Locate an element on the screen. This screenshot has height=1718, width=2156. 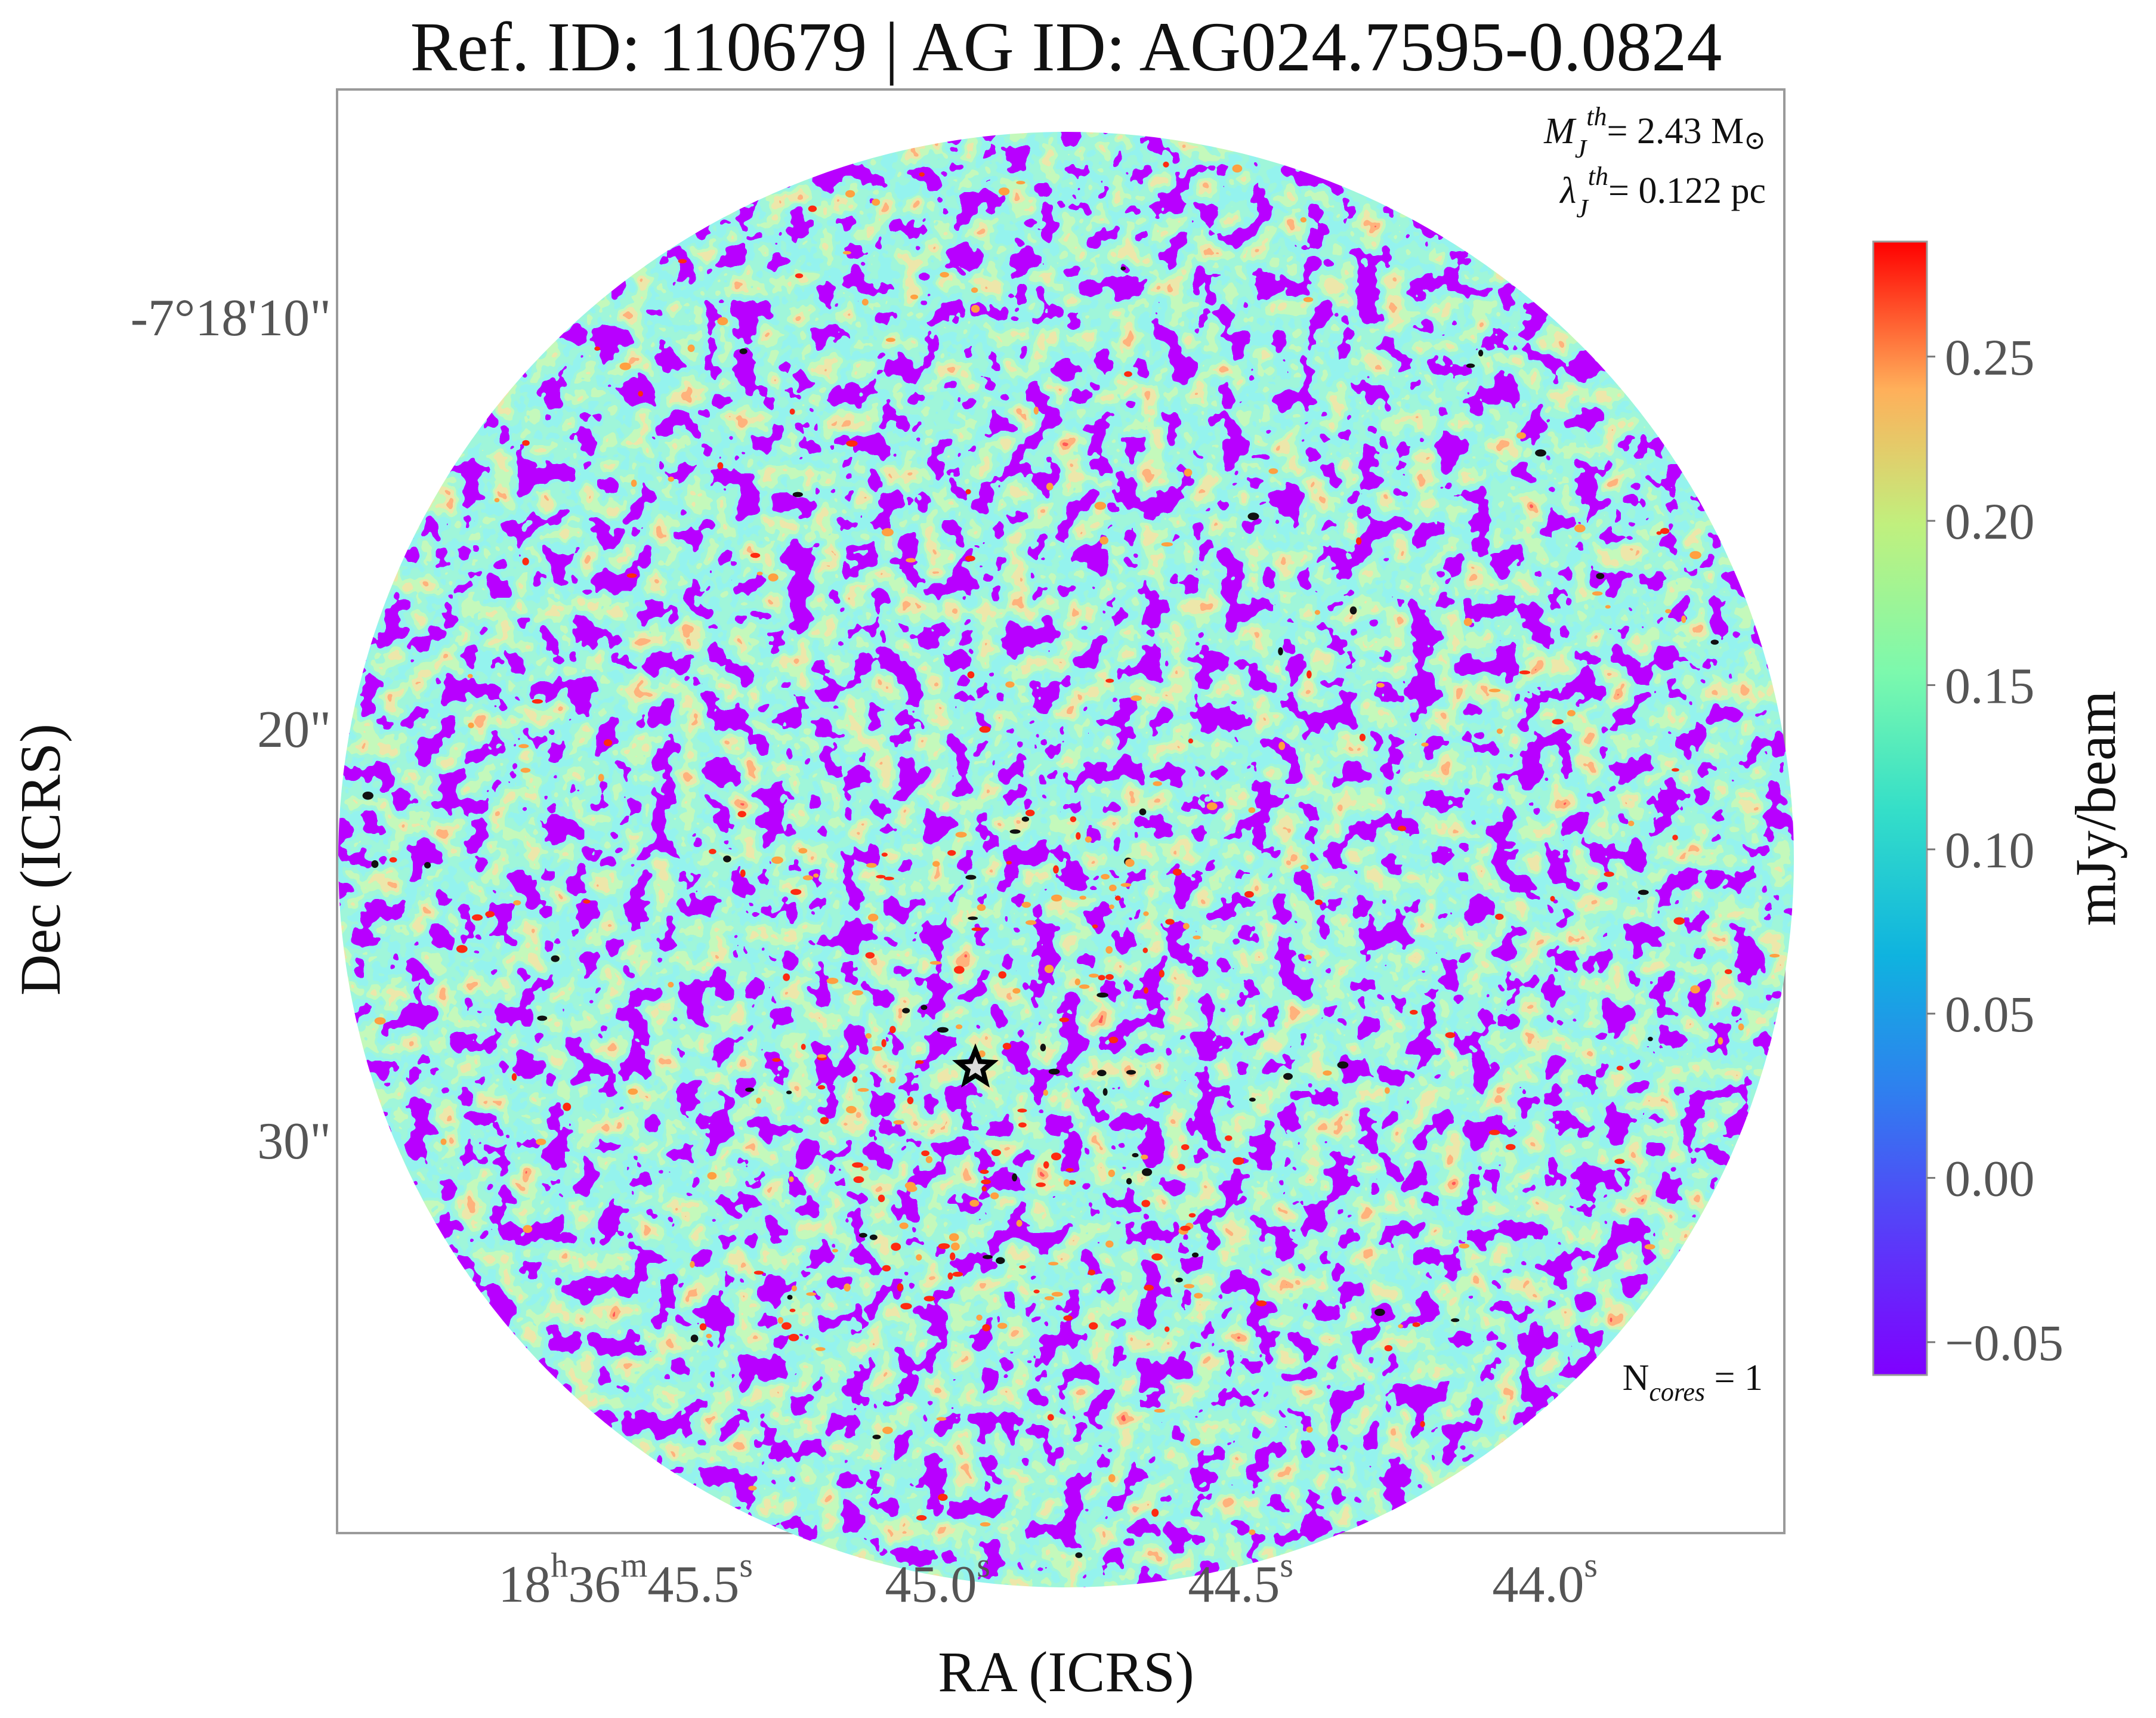
colorbar-tick-label: 0.20 is located at coordinates (1990, 521).